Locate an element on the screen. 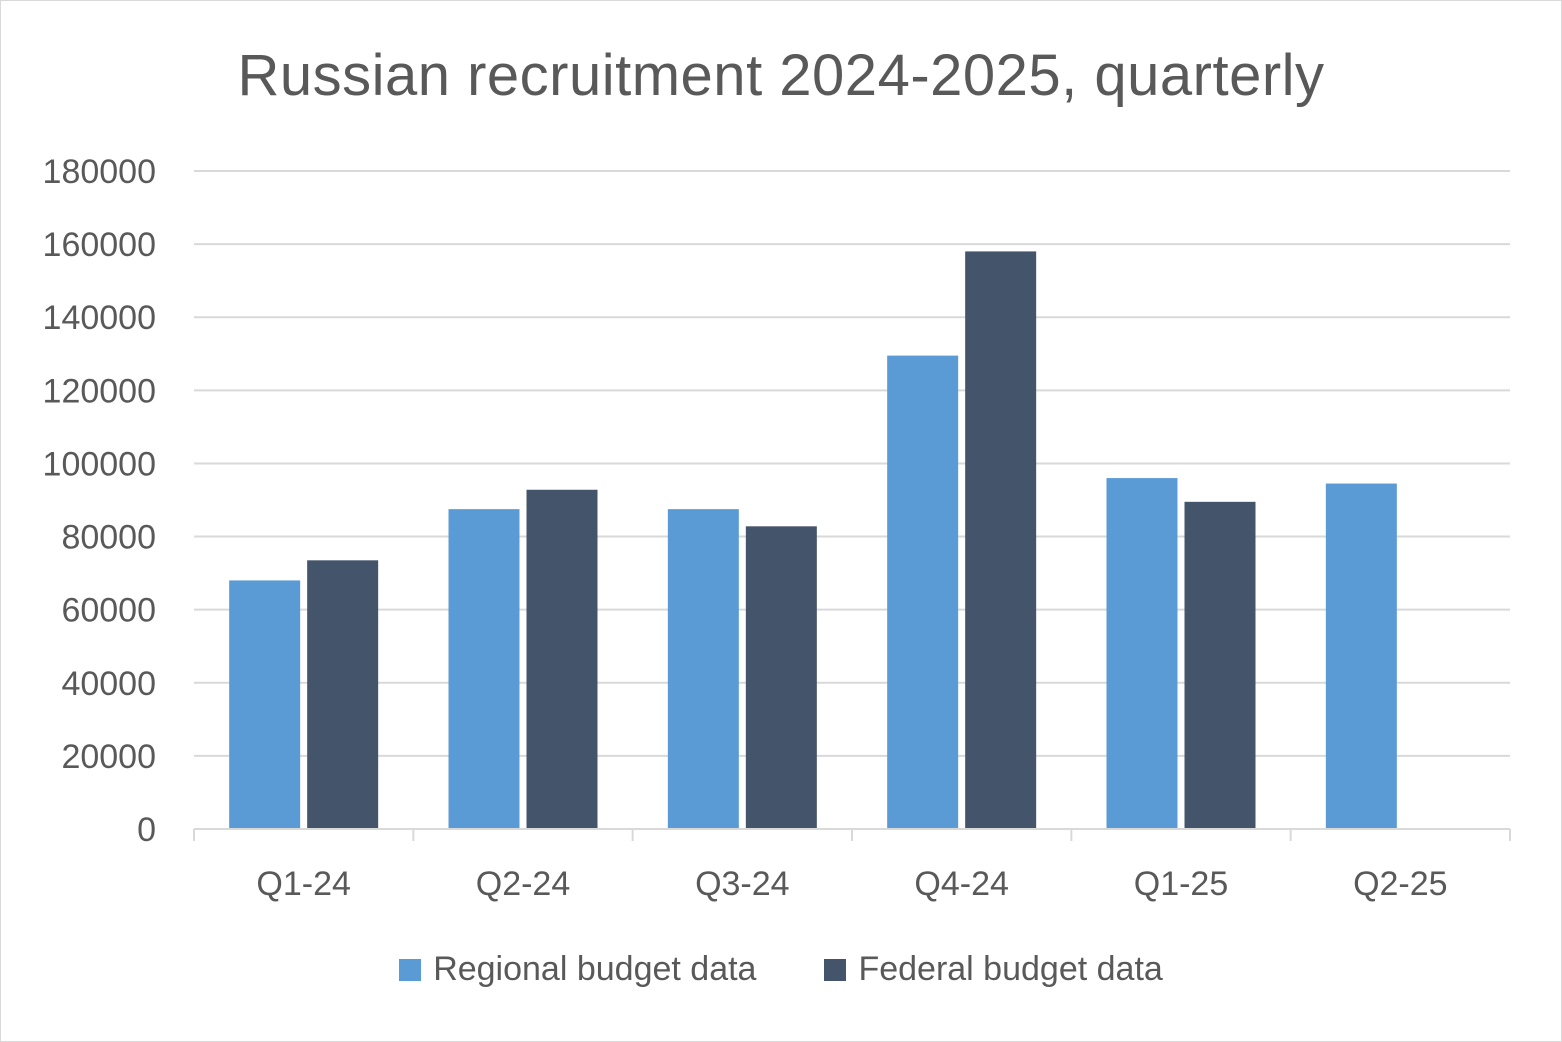 This screenshot has height=1042, width=1562. y-tick-label: 160000 is located at coordinates (99, 245).